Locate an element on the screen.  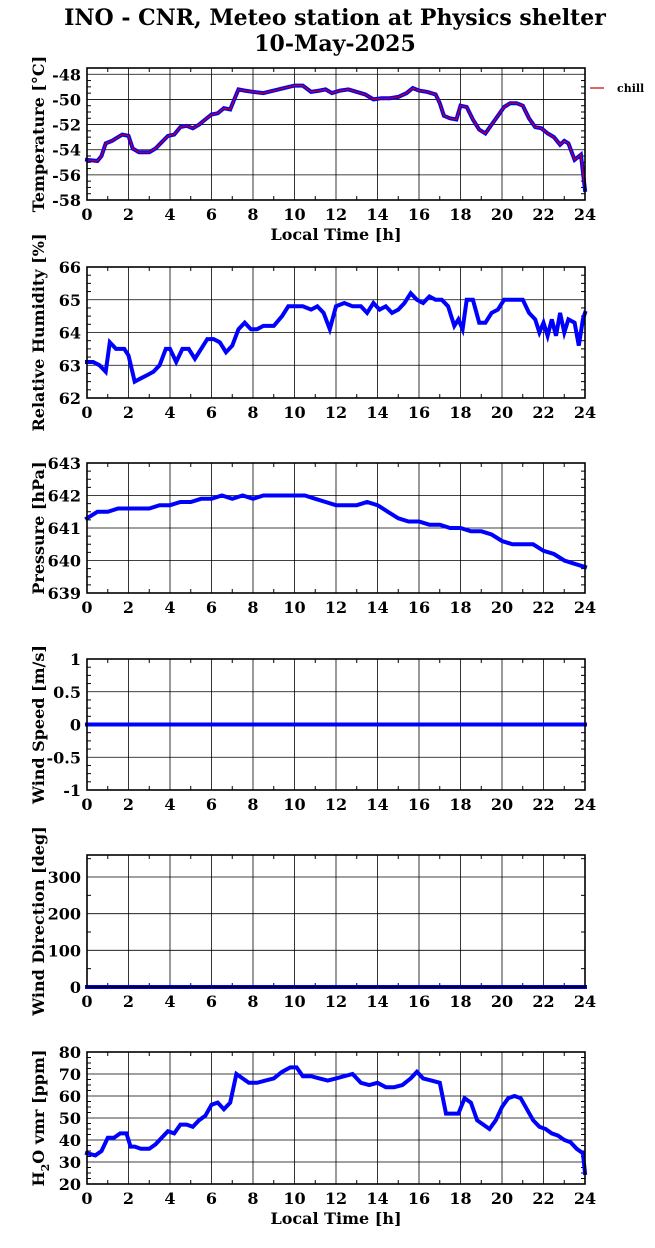
y-tick-label: 200 is located at coordinates (64, 914).